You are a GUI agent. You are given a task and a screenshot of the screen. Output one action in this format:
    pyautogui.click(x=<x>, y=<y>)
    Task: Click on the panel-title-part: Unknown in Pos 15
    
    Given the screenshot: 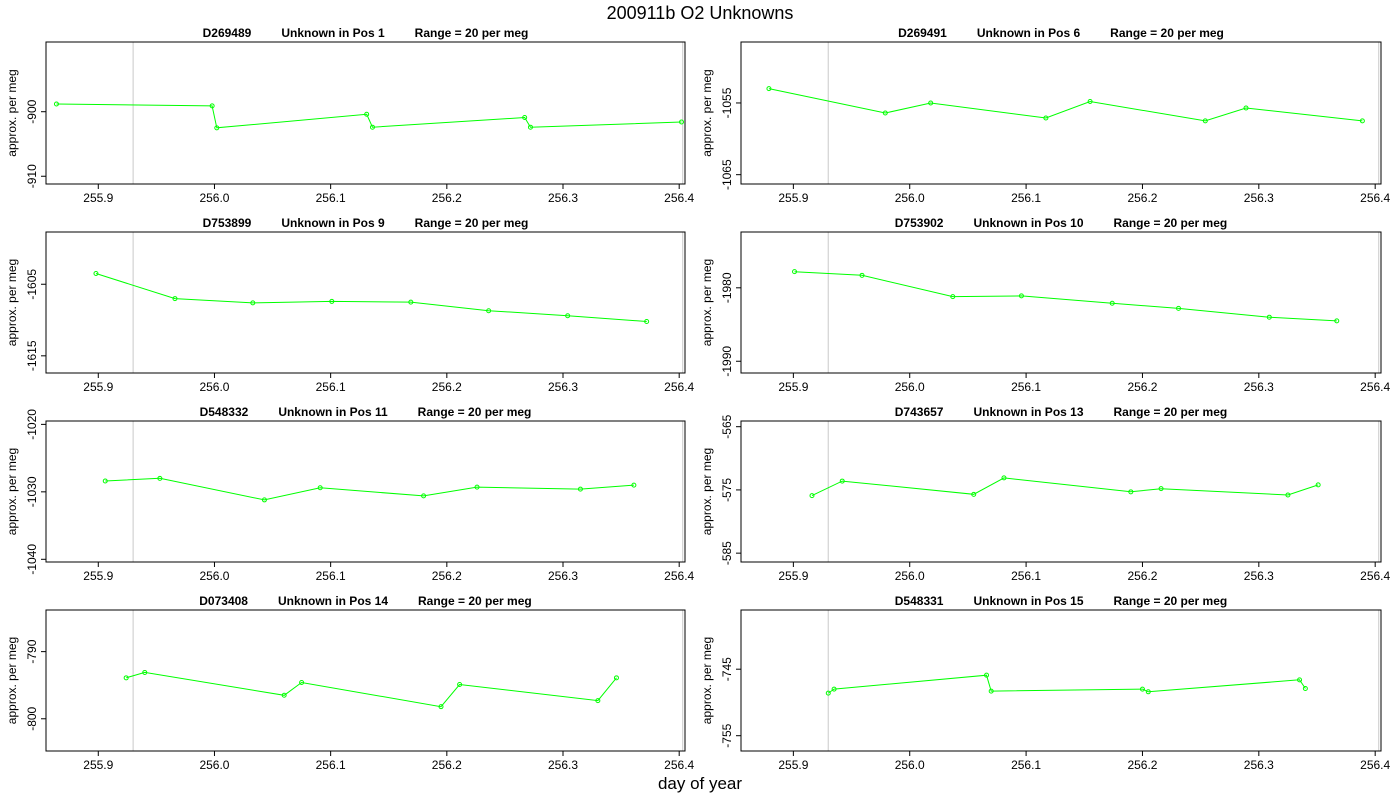 What is the action you would take?
    pyautogui.click(x=1028, y=601)
    